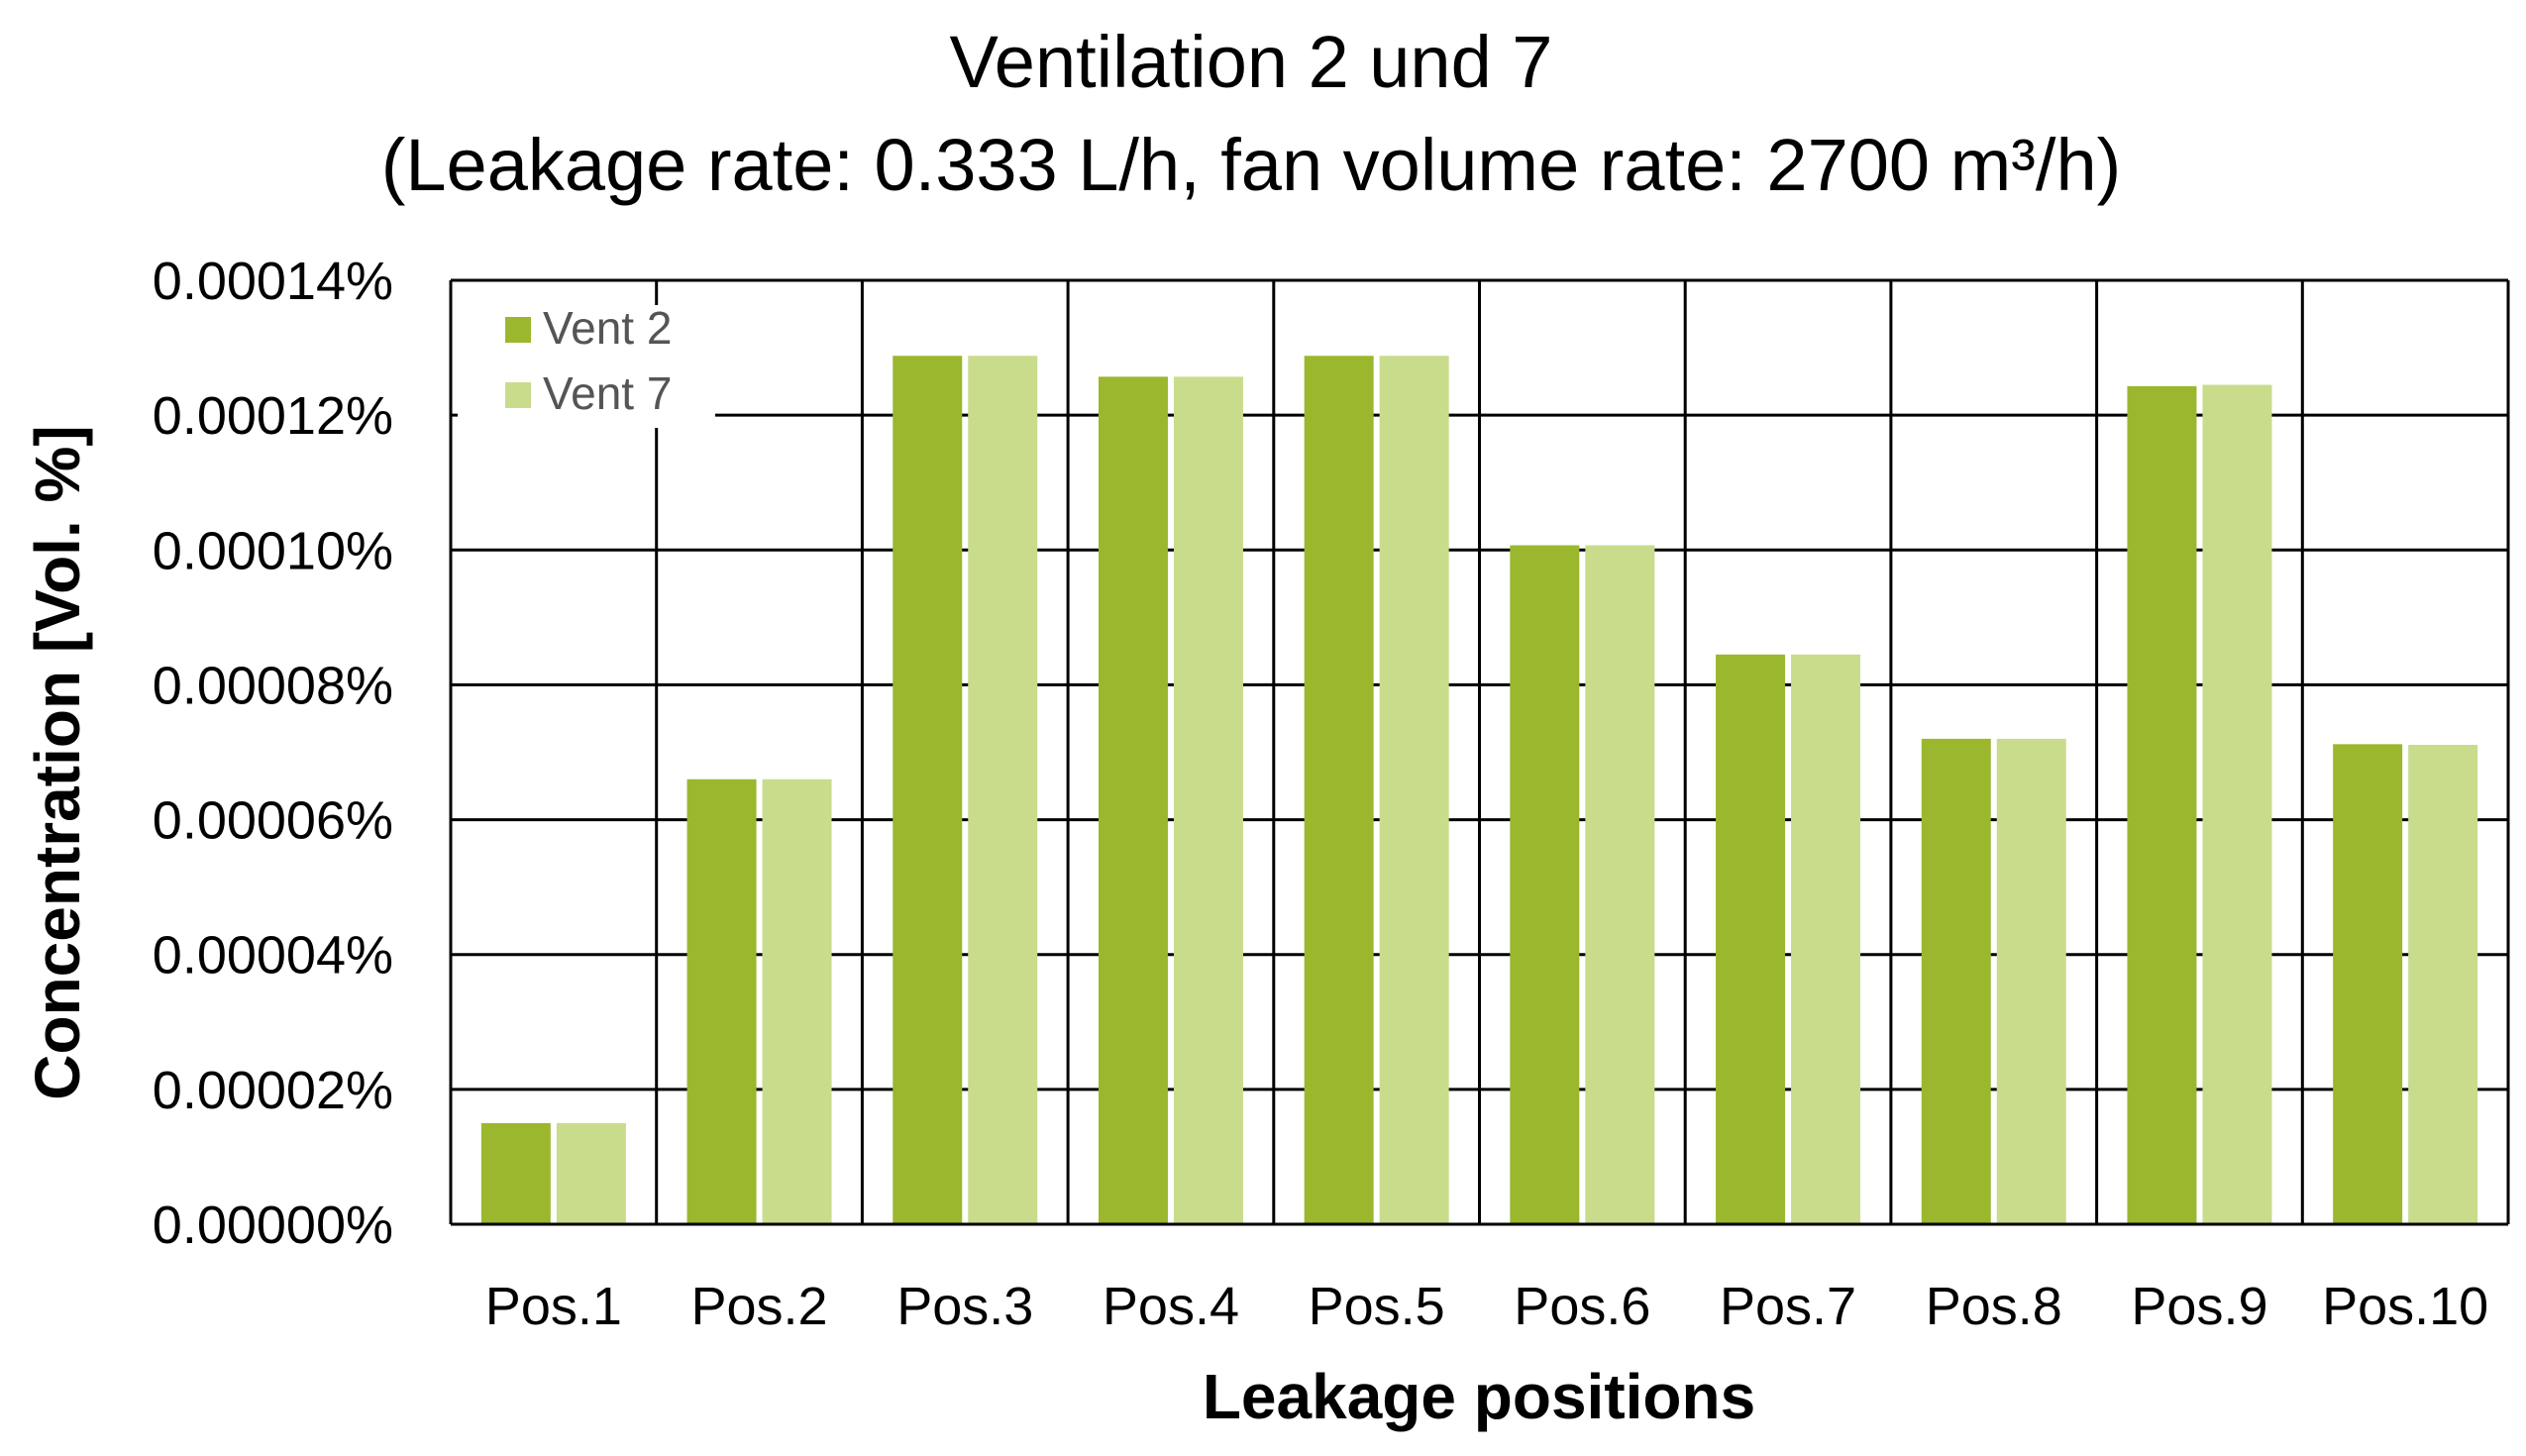 Image resolution: width=2526 pixels, height=1456 pixels. Describe the element at coordinates (1751, 939) in the screenshot. I see `bar-vent-2-pos7` at that location.